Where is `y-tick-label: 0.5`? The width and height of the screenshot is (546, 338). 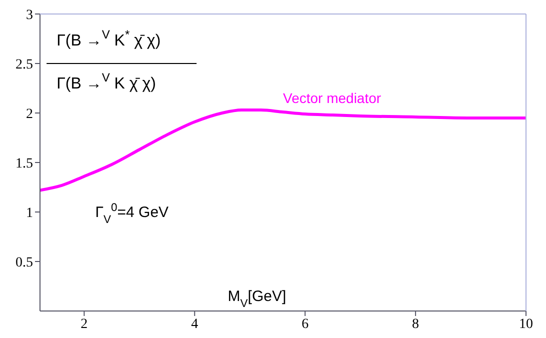
y-tick-label: 0.5 is located at coordinates (24, 262).